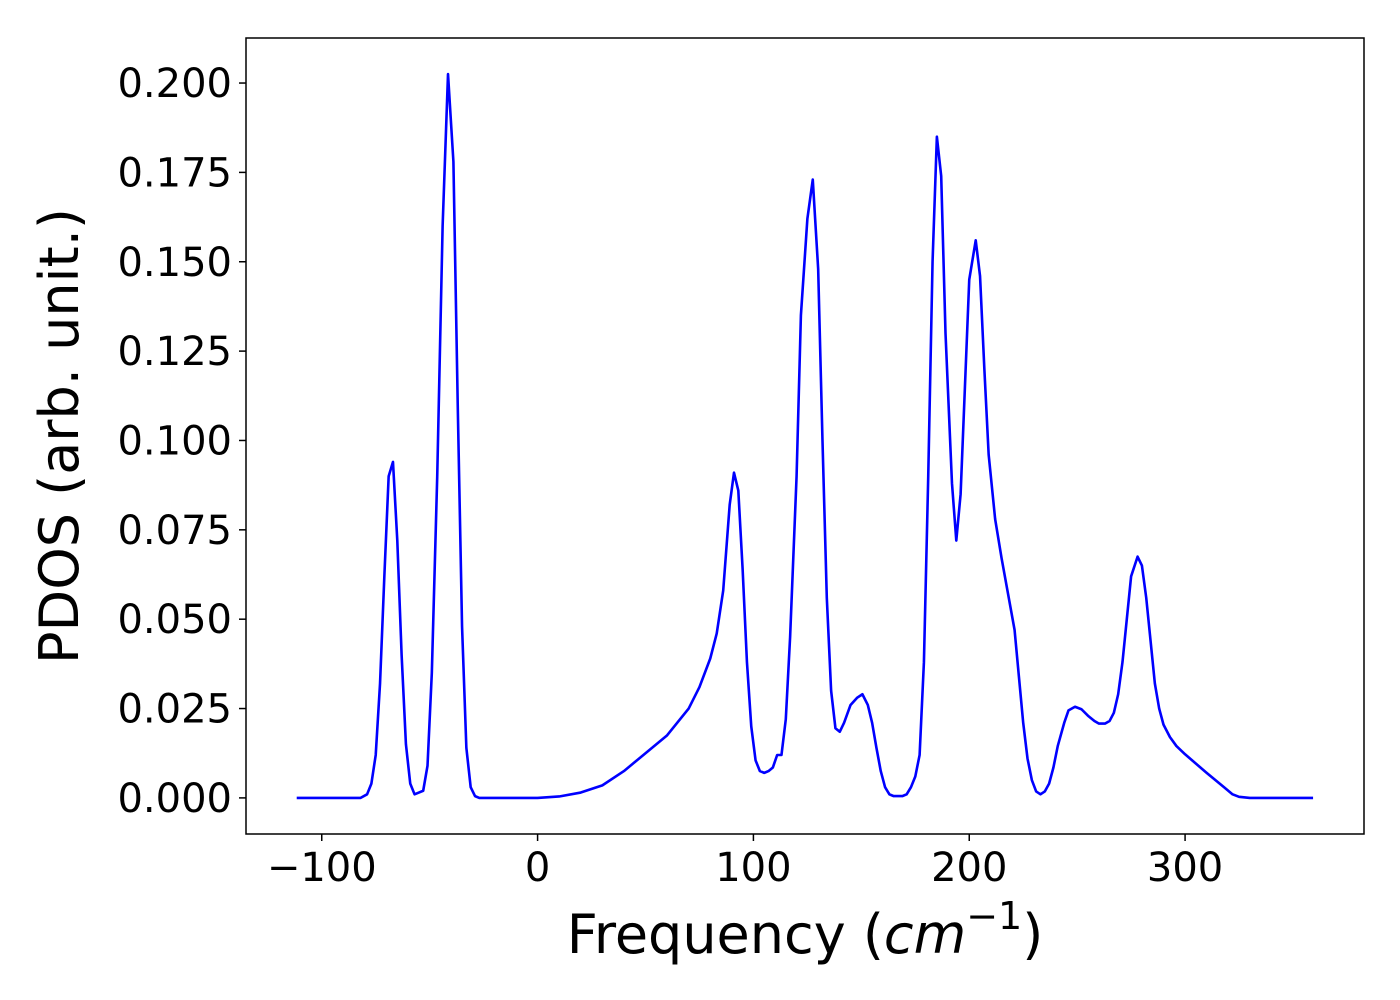 The width and height of the screenshot is (1400, 1000). I want to click on x-tick-label: 100, so click(753, 868).